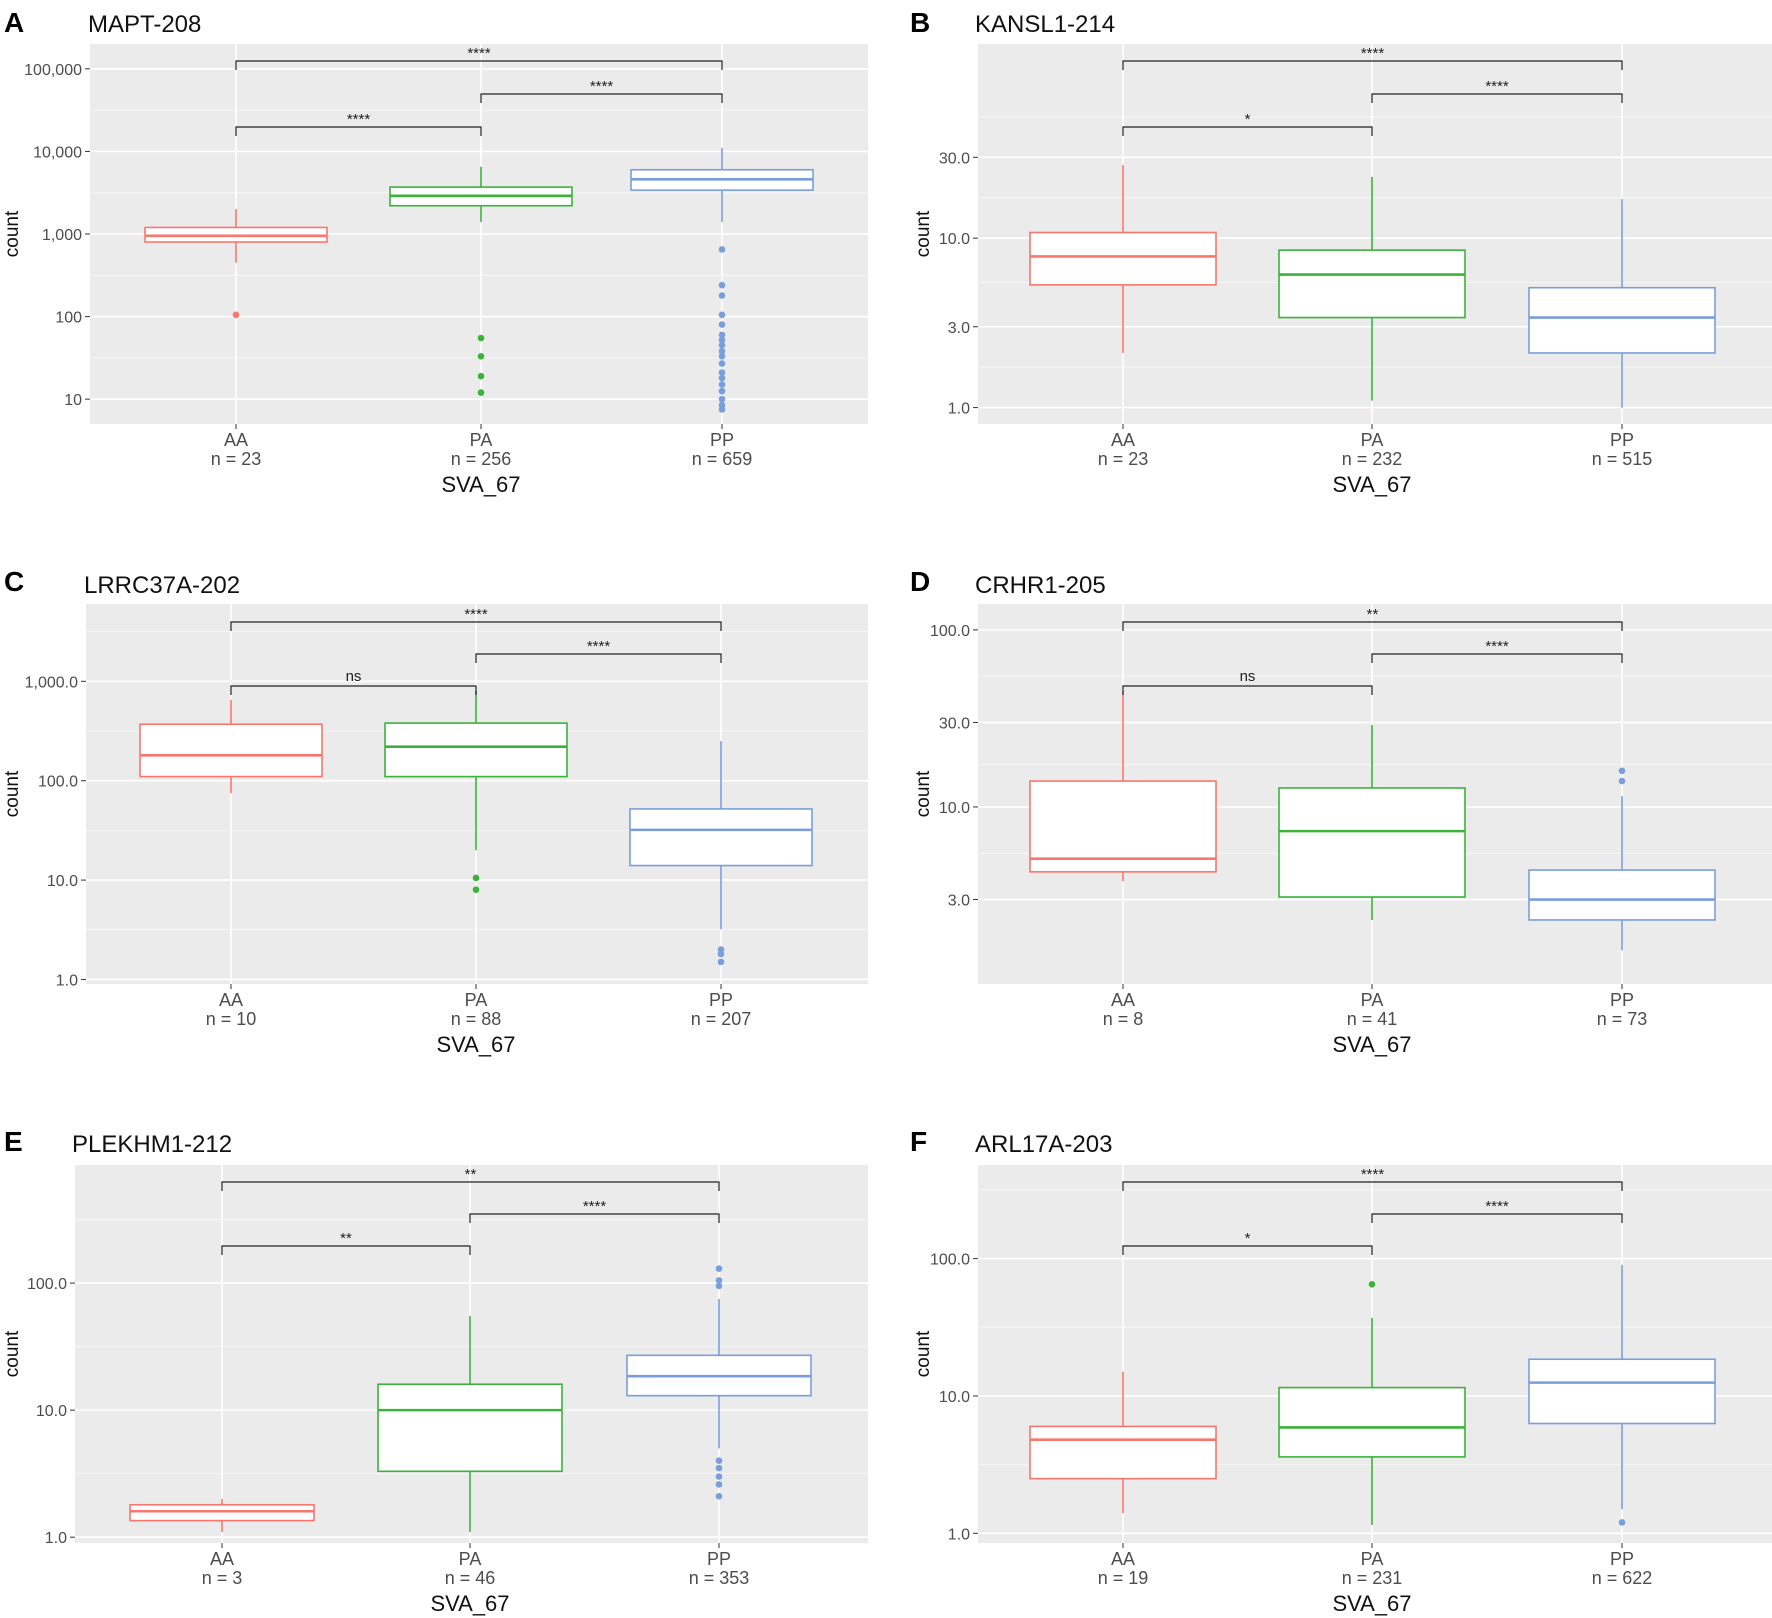  What do you see at coordinates (920, 581) in the screenshot?
I see `panel-letter: D` at bounding box center [920, 581].